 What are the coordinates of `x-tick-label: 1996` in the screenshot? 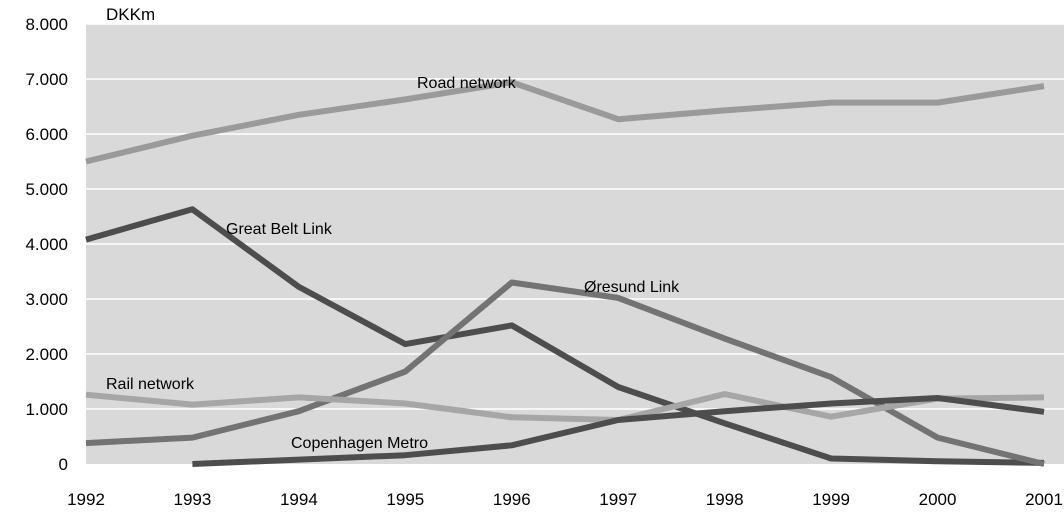 It's located at (512, 499).